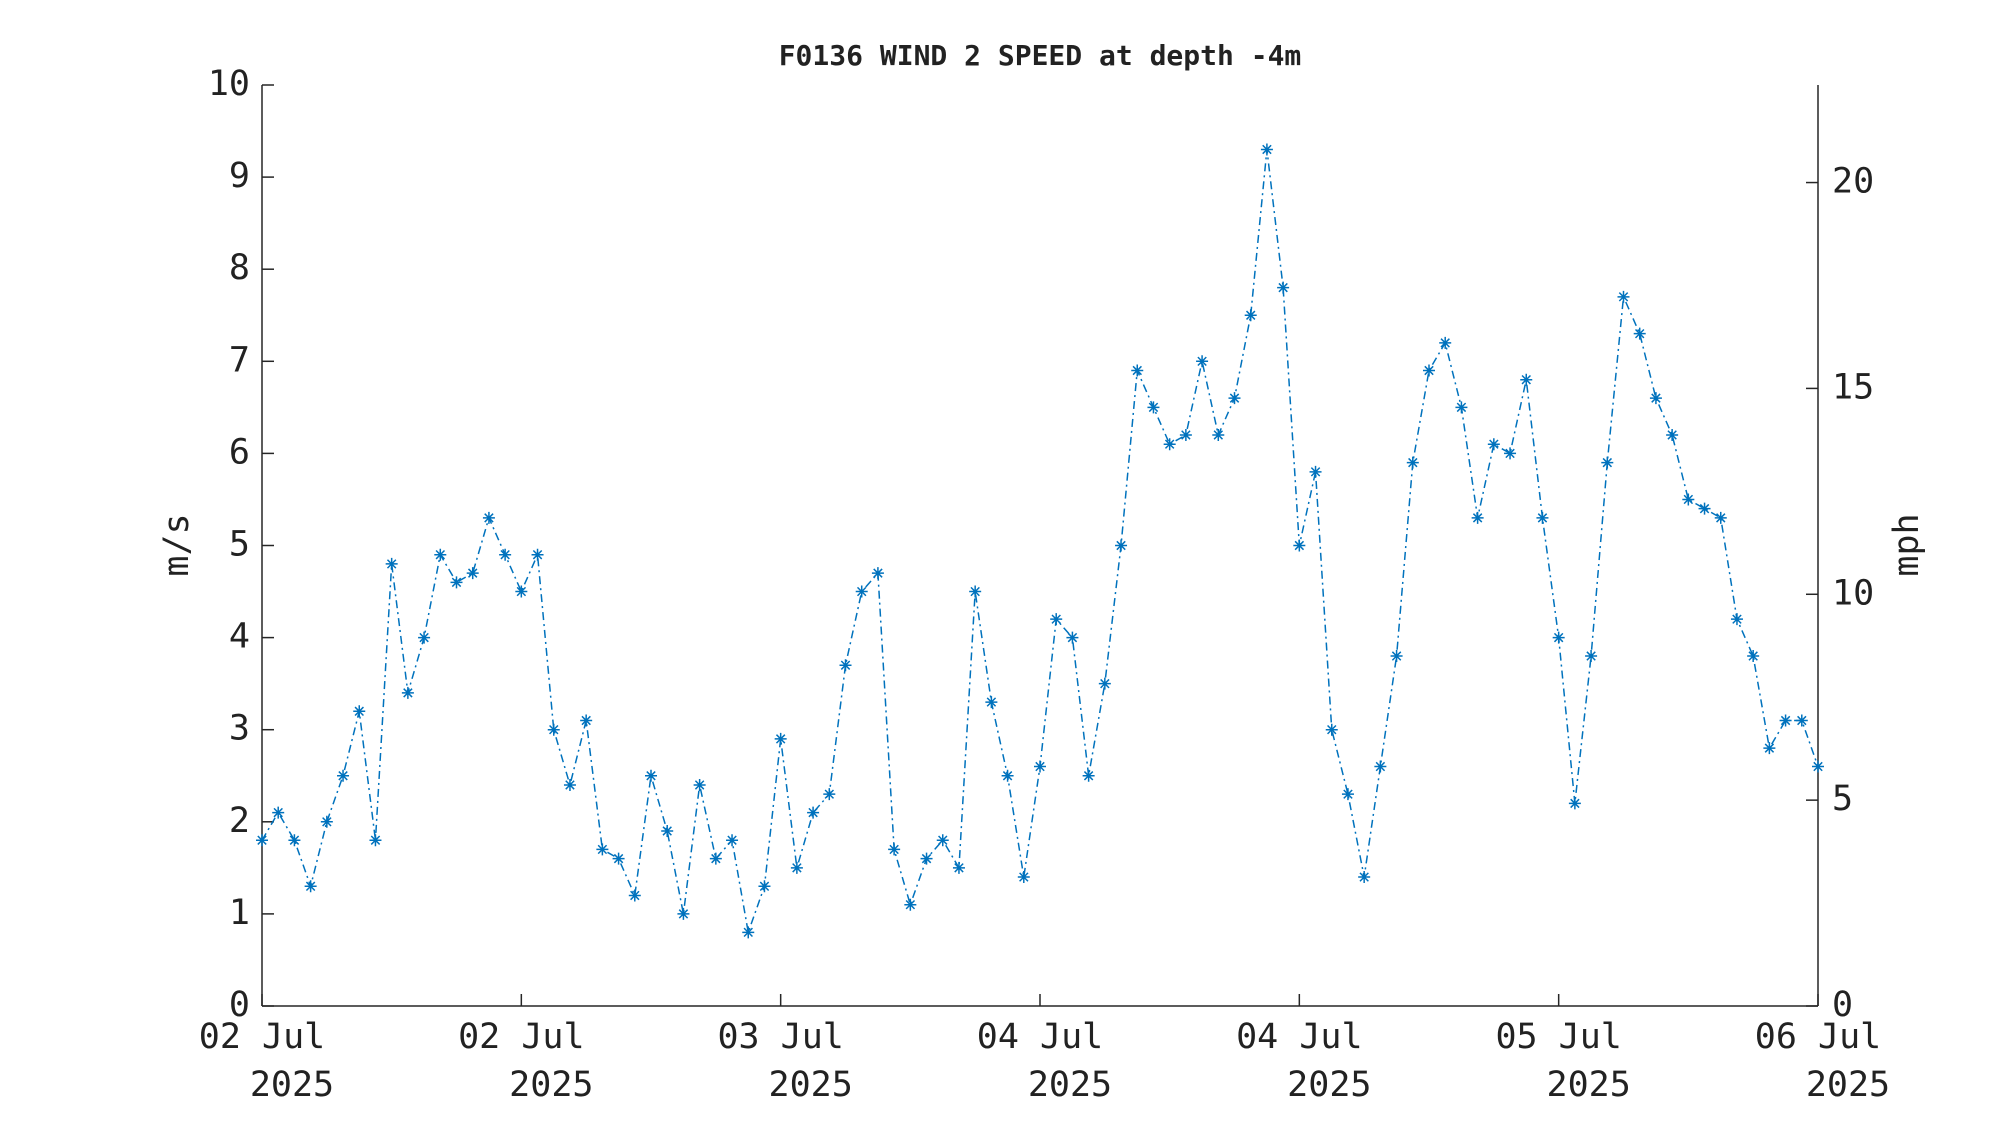 Image resolution: width=2000 pixels, height=1125 pixels. Describe the element at coordinates (239, 1005) in the screenshot. I see `y-tick-label: 0` at that location.